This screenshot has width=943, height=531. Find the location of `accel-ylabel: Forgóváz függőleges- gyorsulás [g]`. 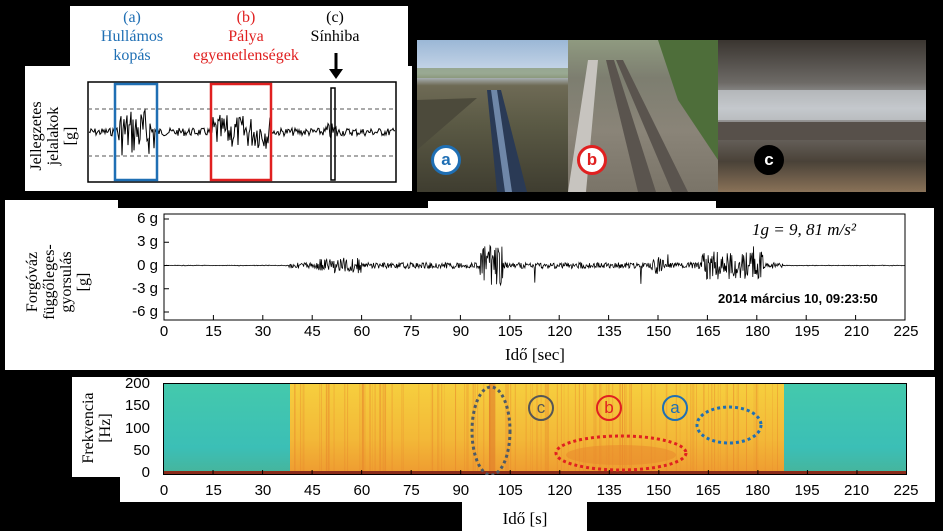

accel-ylabel: Forgóváz függőleges- gyorsulás [g] is located at coordinates (58, 282).